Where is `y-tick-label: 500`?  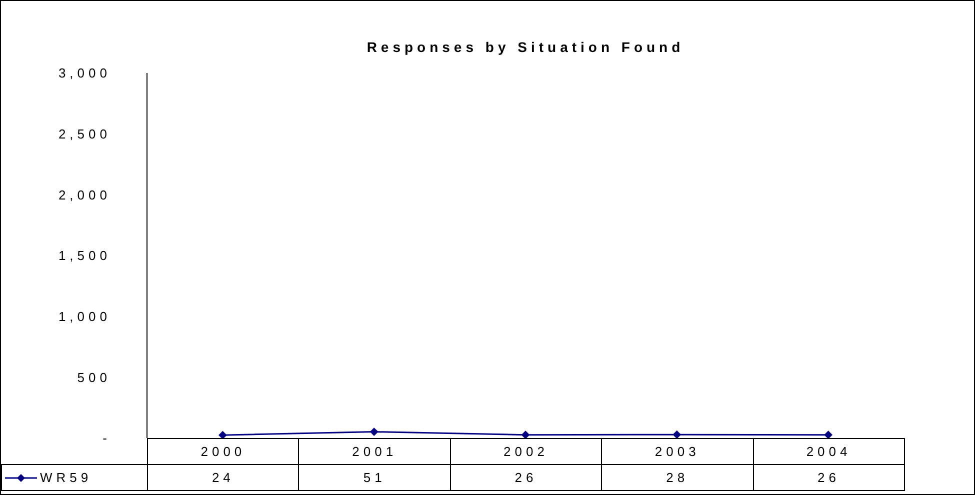
y-tick-label: 500 is located at coordinates (94, 377).